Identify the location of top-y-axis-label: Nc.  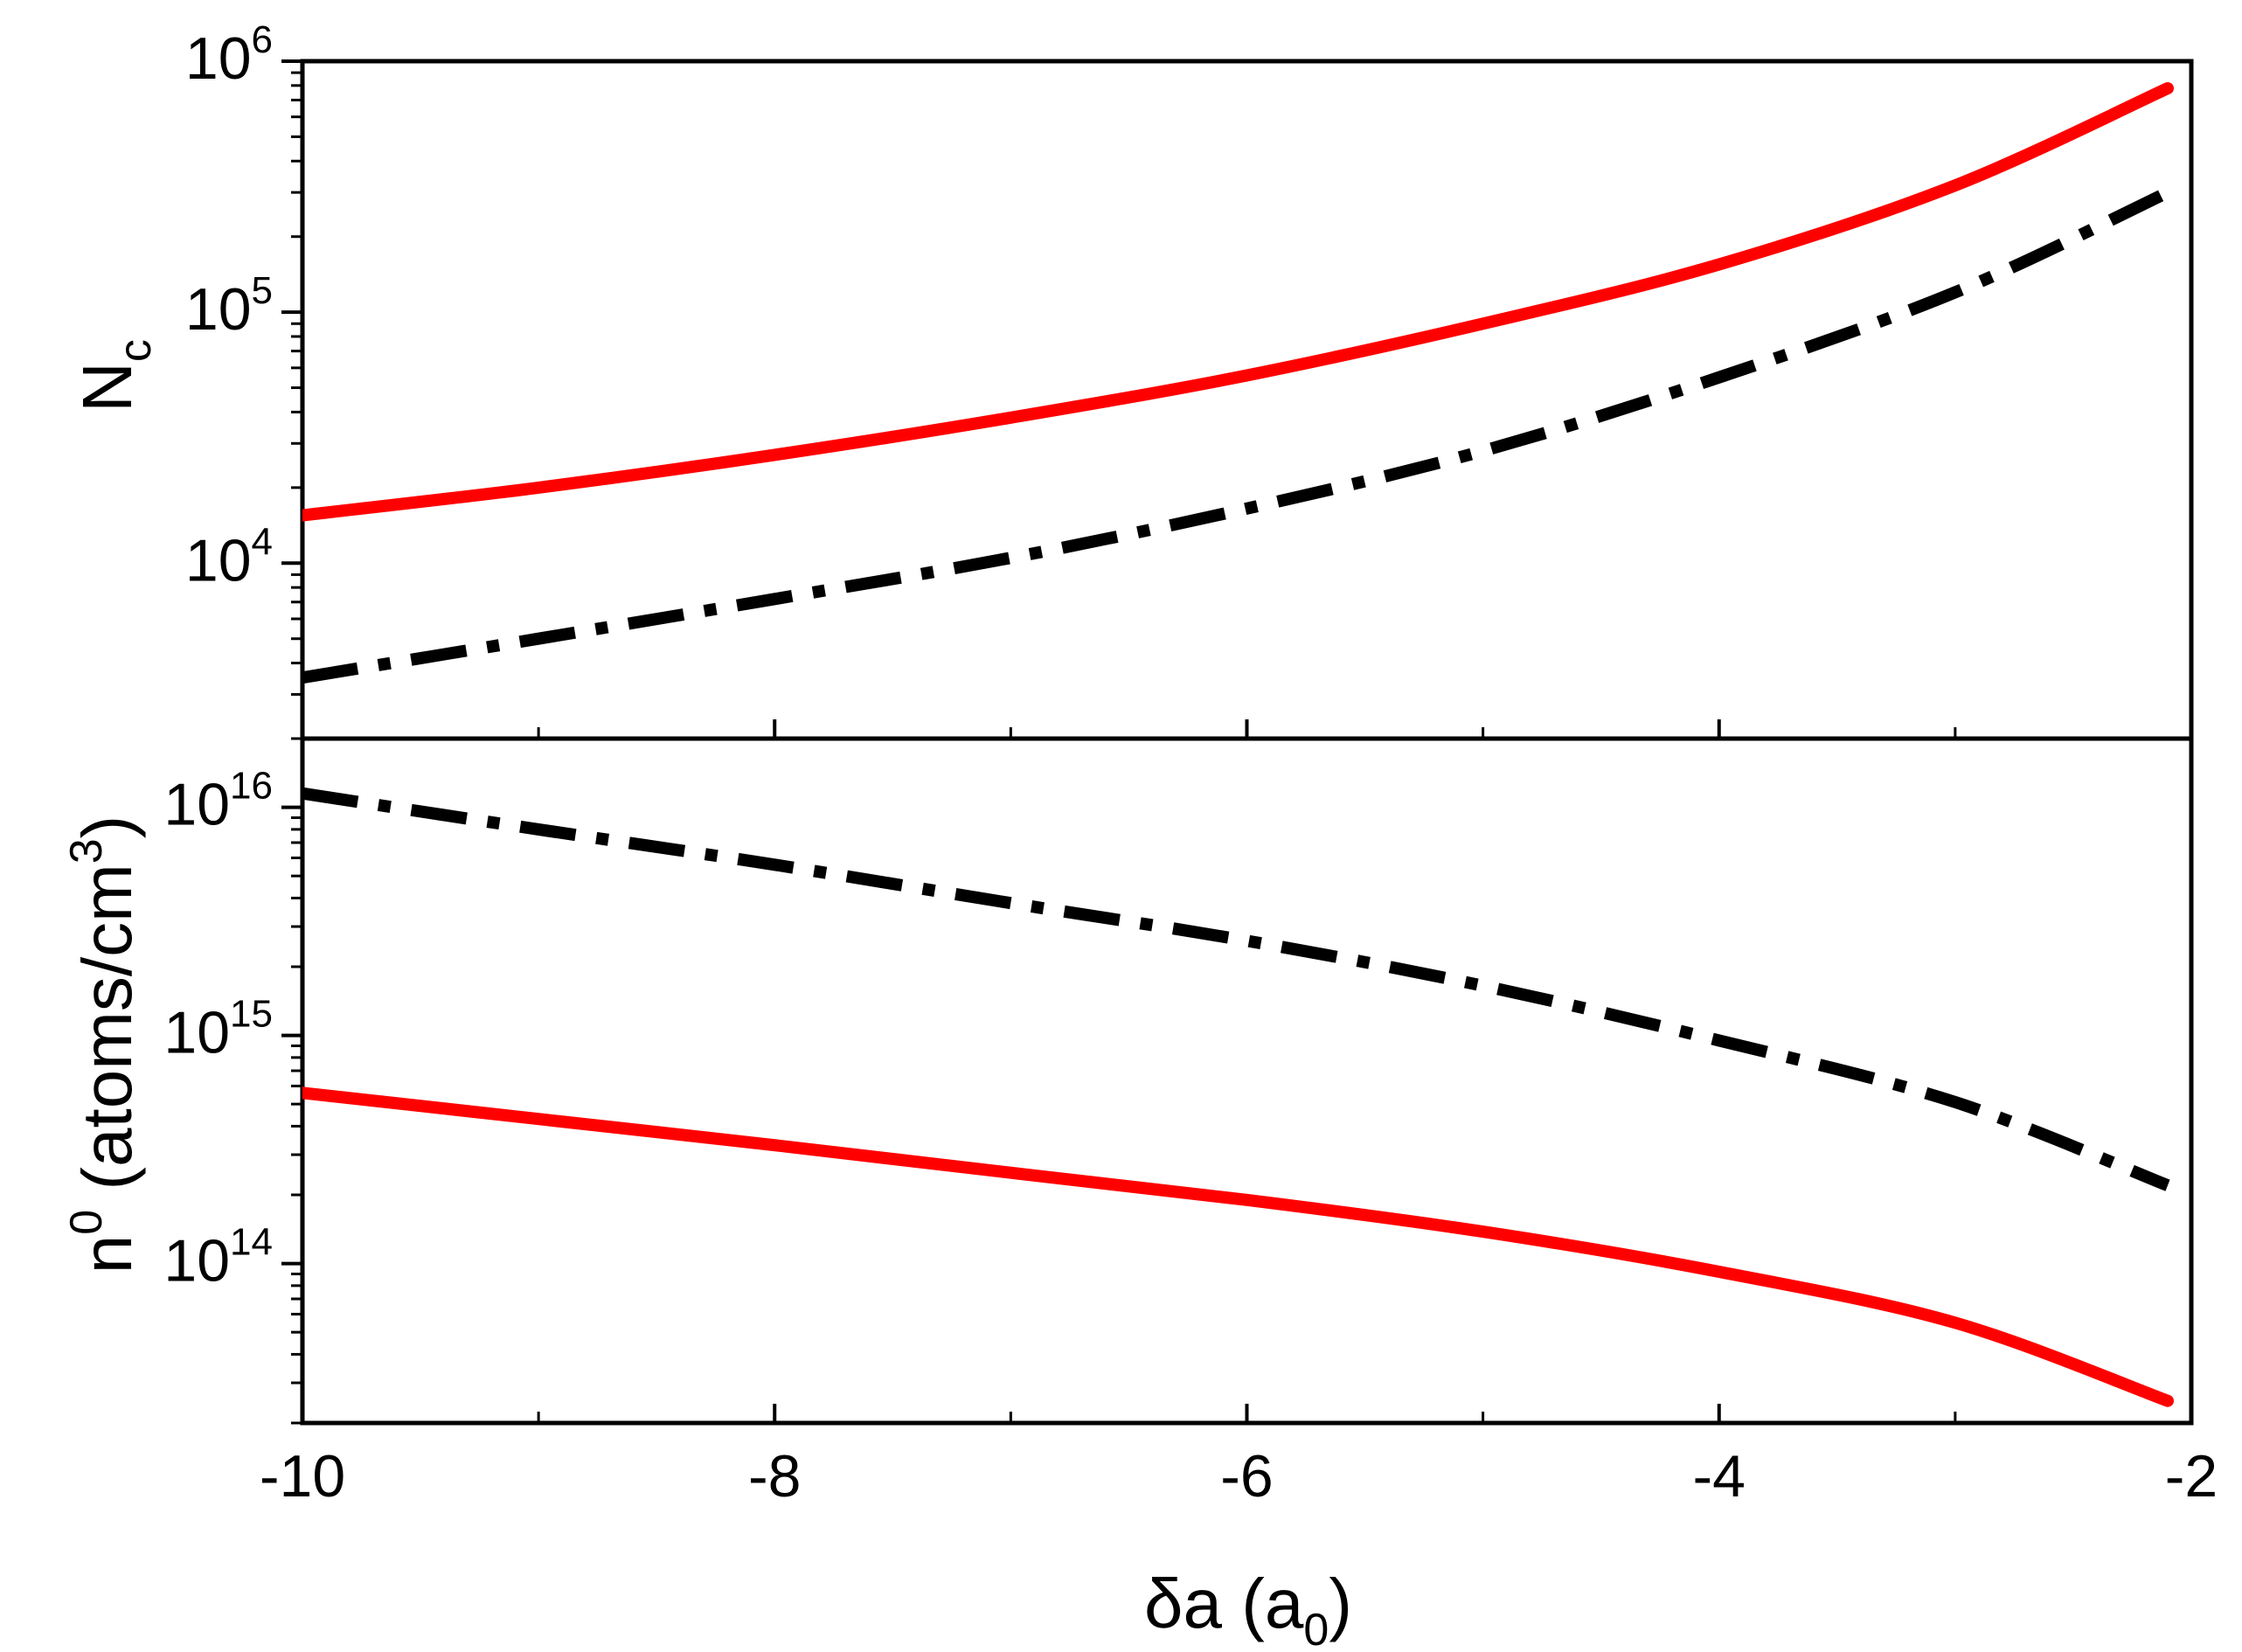
(115, 376).